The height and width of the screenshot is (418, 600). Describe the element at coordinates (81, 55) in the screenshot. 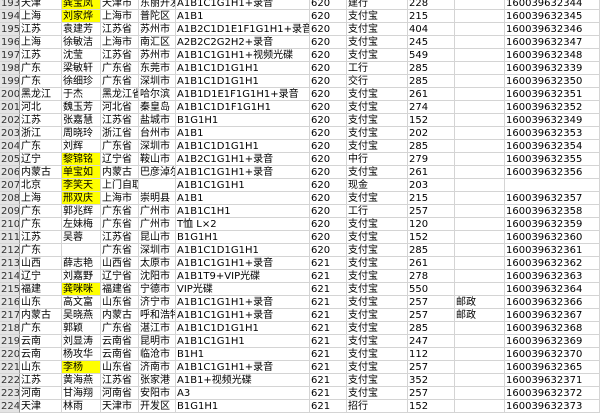

I see `name: 沈莹` at that location.